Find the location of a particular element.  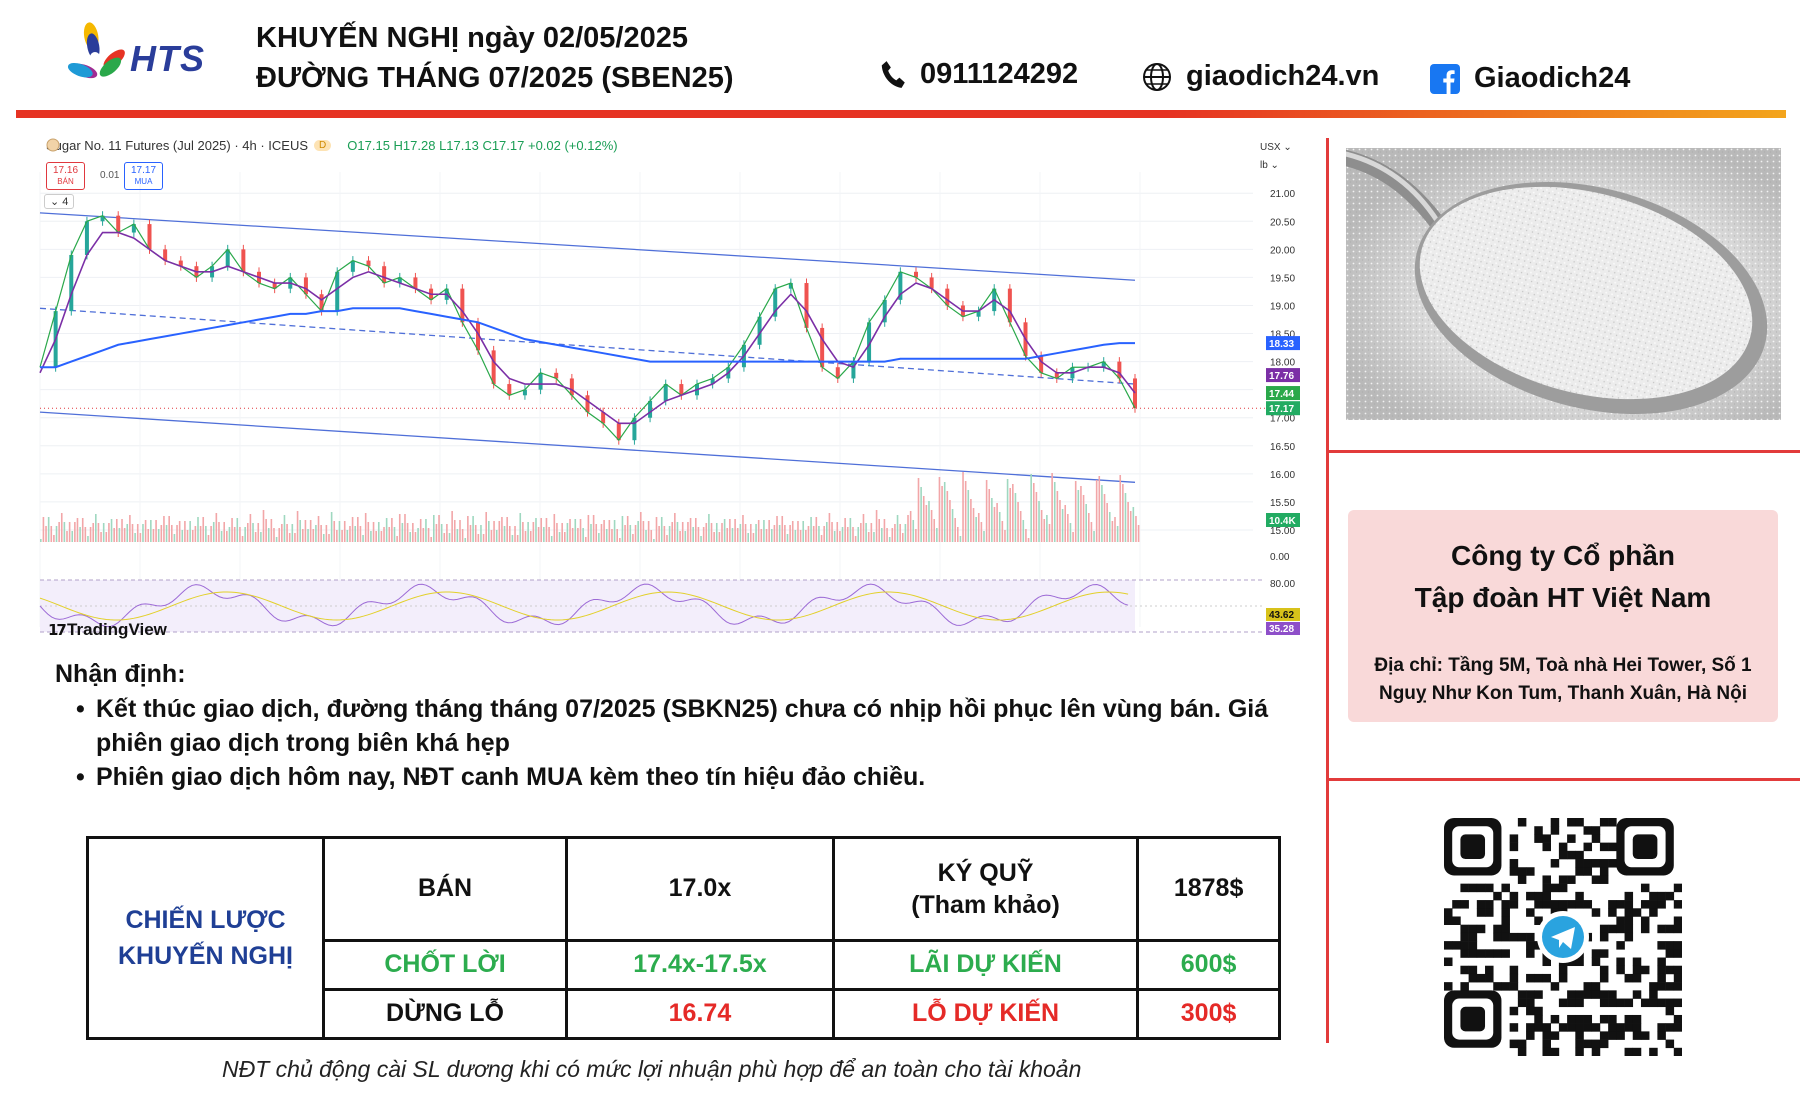

brand-name: HTS is located at coordinates (167, 58).